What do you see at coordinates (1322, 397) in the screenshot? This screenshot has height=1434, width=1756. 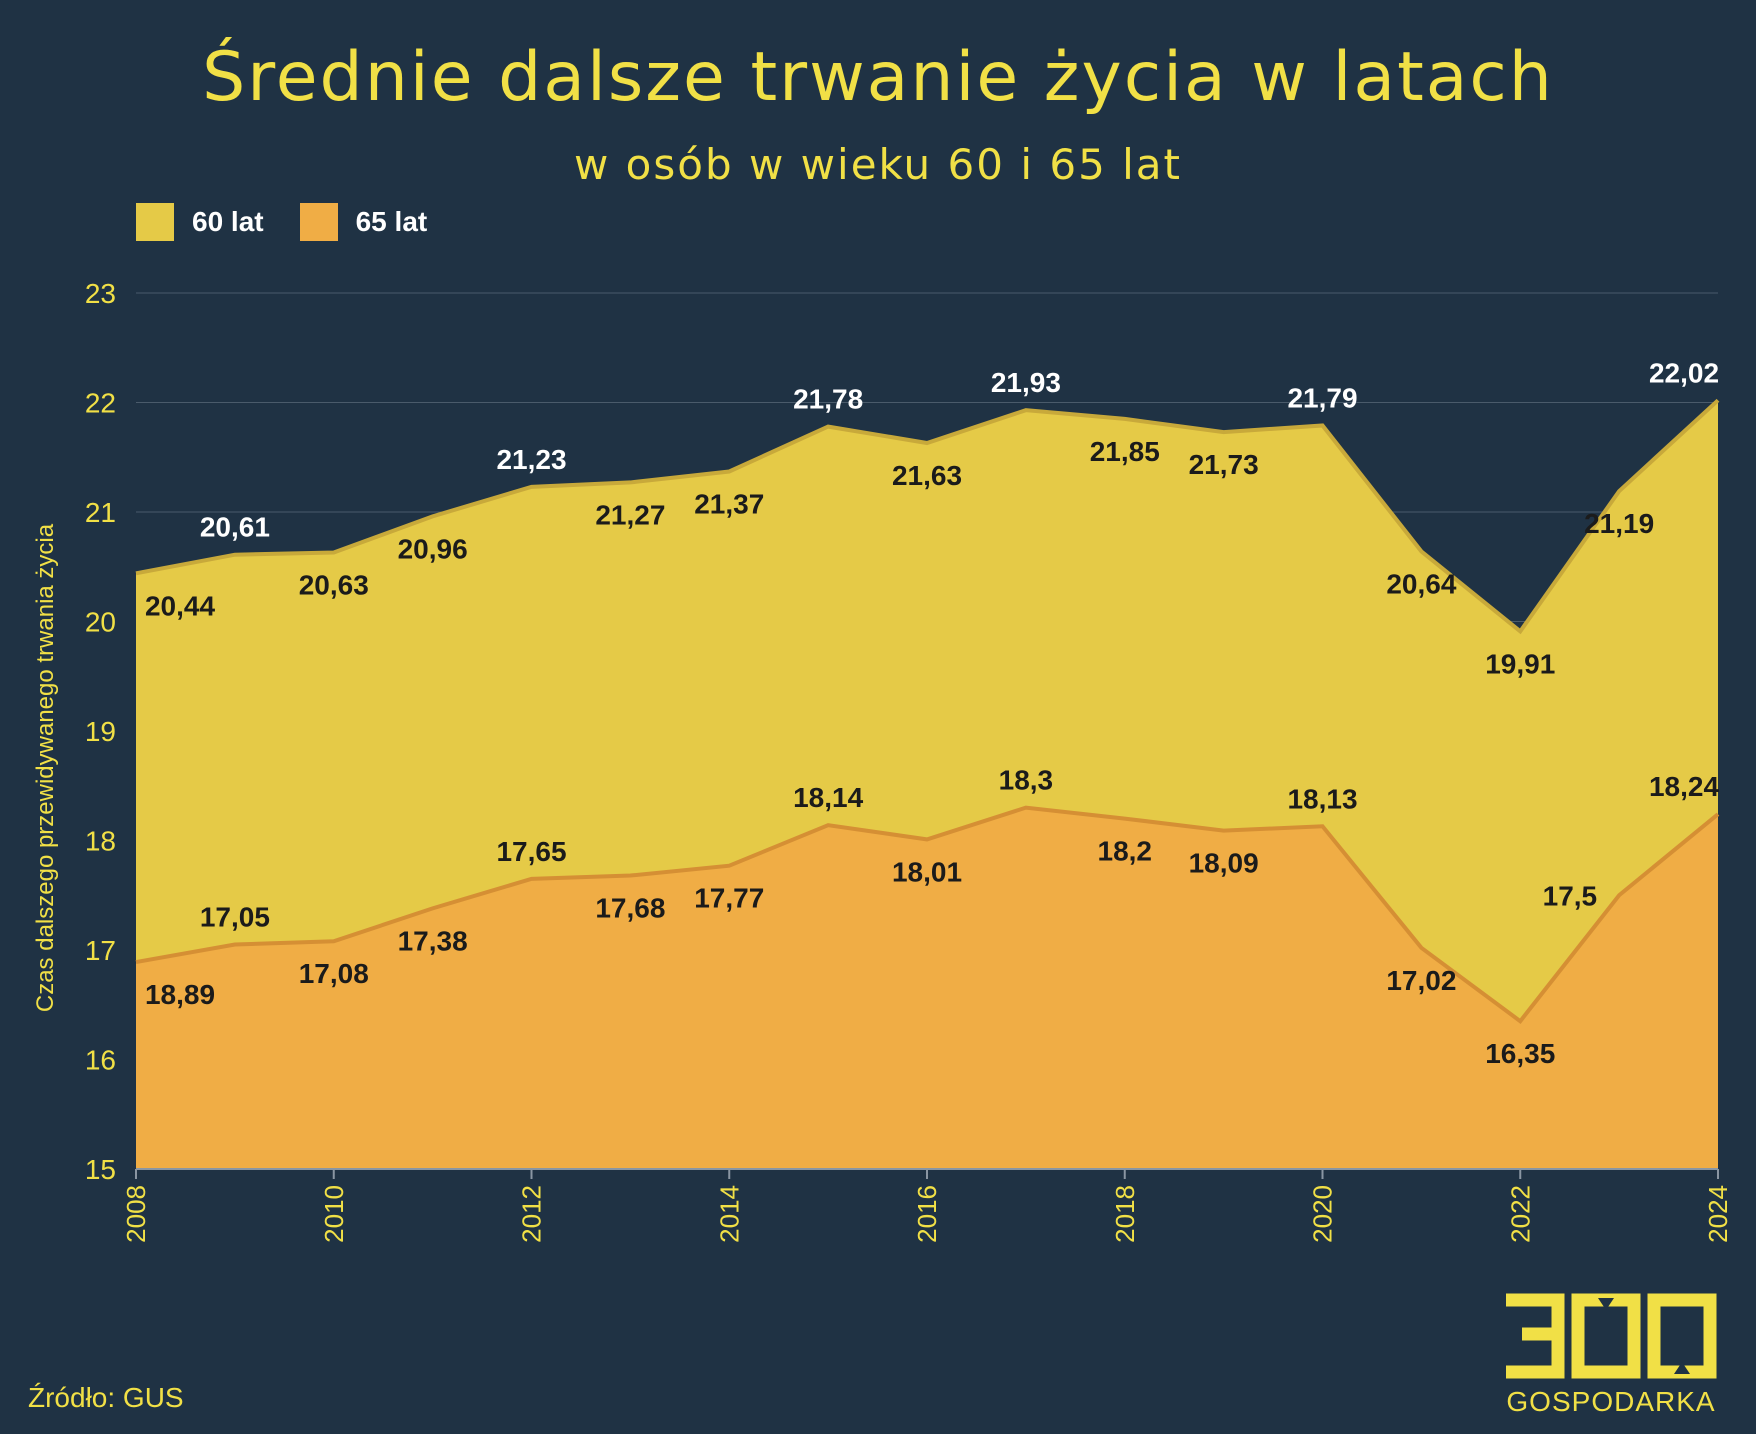 I see `data-label-60: 21,79` at bounding box center [1322, 397].